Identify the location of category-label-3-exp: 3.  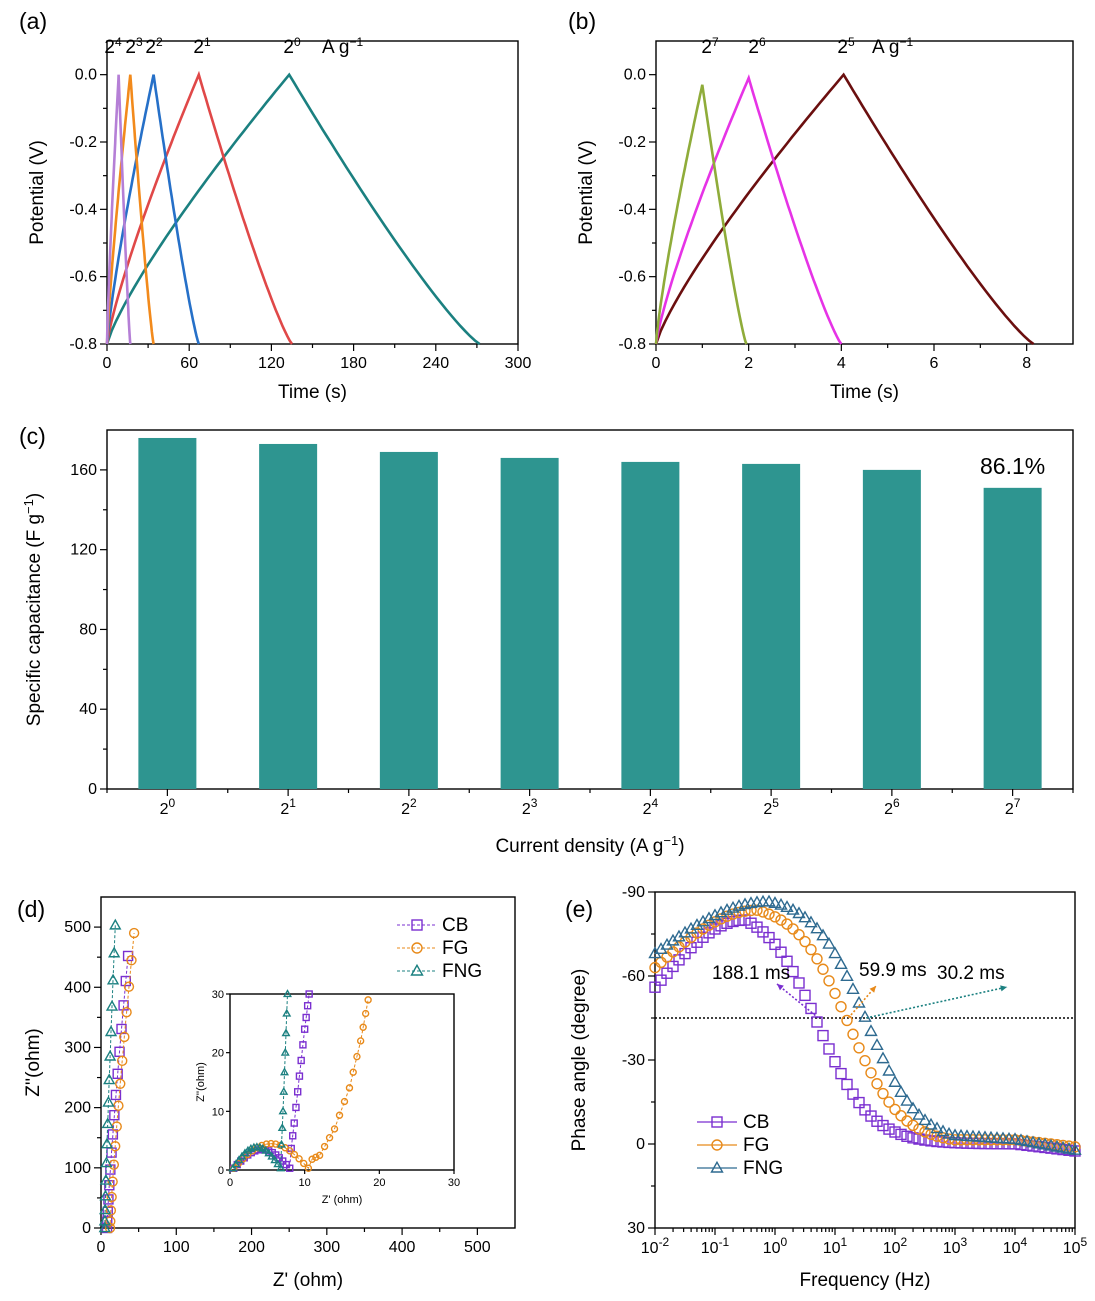
(534, 803).